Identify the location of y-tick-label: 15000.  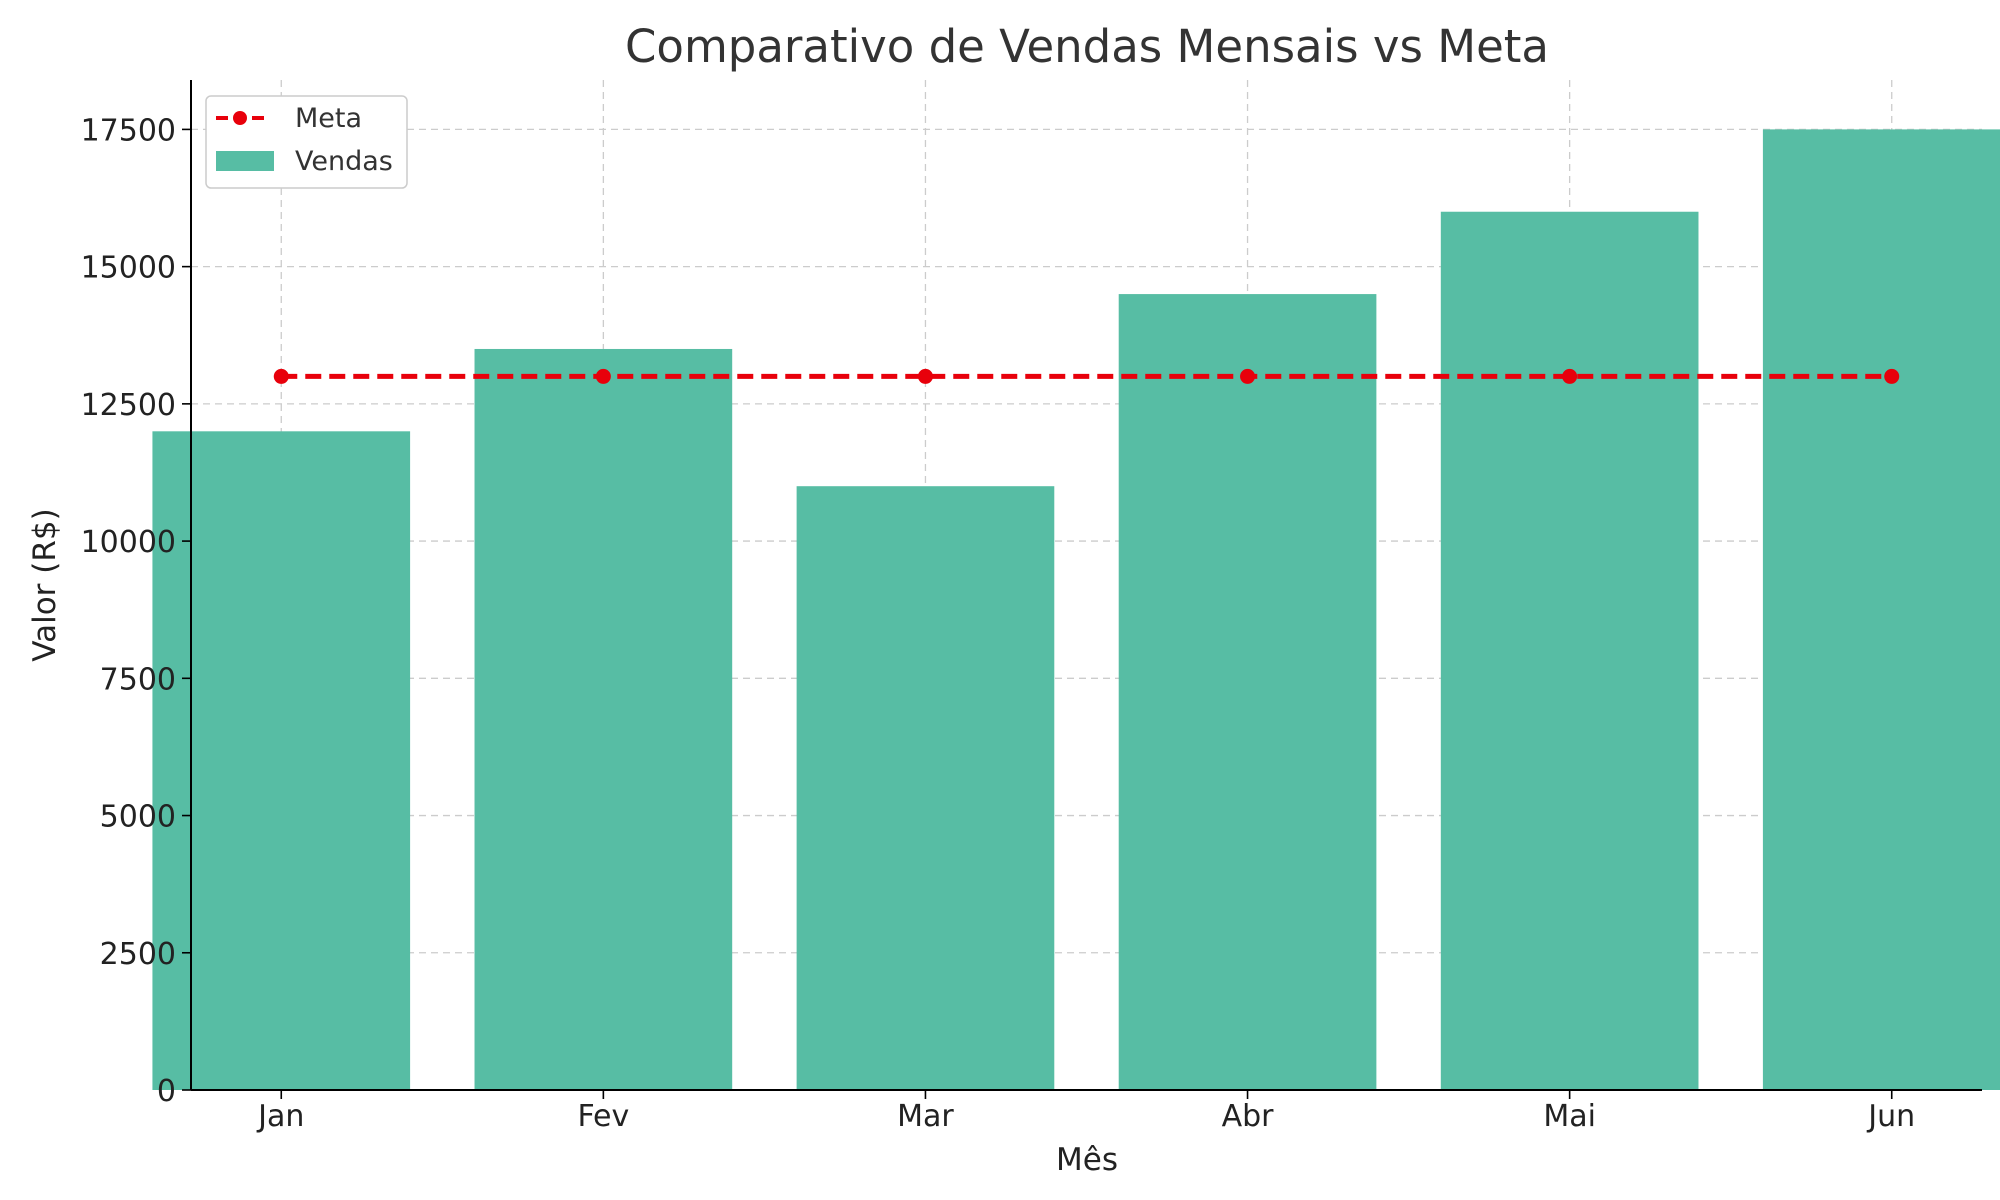
(128, 268).